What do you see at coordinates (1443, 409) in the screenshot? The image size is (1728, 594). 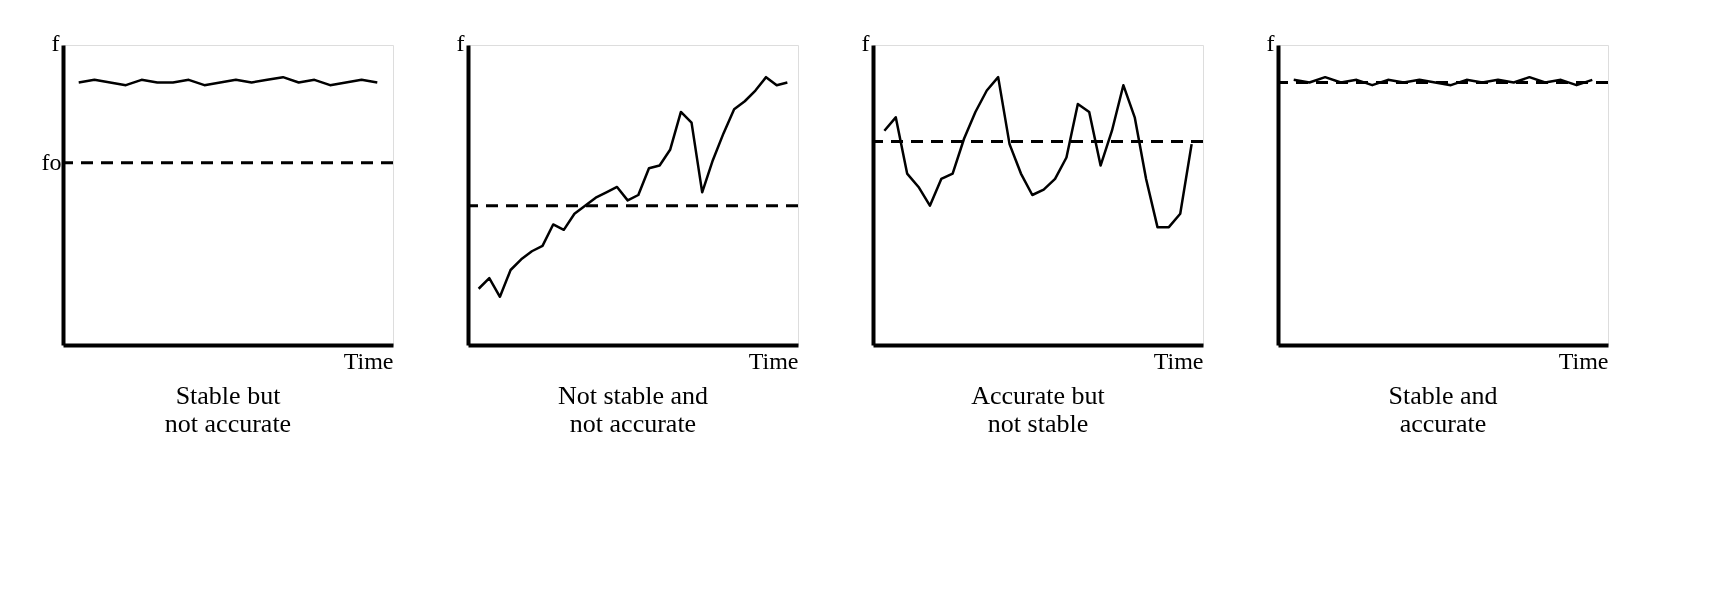 I see `text: Stable and accurate` at bounding box center [1443, 409].